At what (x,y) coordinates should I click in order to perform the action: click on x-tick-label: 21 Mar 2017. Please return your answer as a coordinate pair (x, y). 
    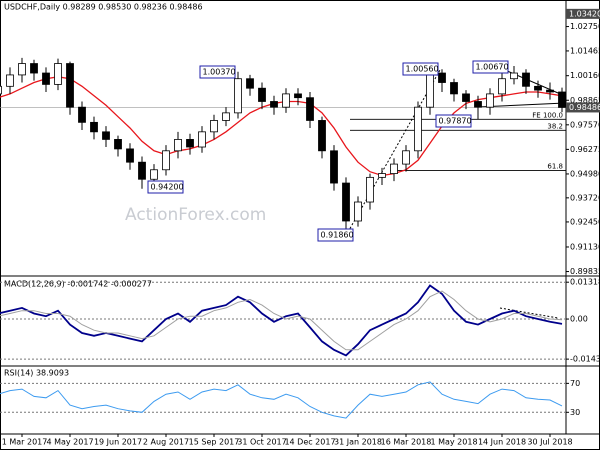
    Looking at the image, I should click on (23, 442).